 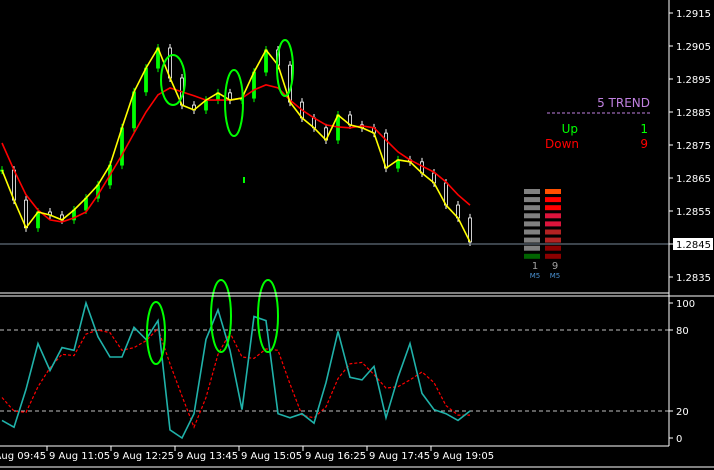 What do you see at coordinates (399, 456) in the screenshot?
I see `time-tick-label: 9 Aug 17:45` at bounding box center [399, 456].